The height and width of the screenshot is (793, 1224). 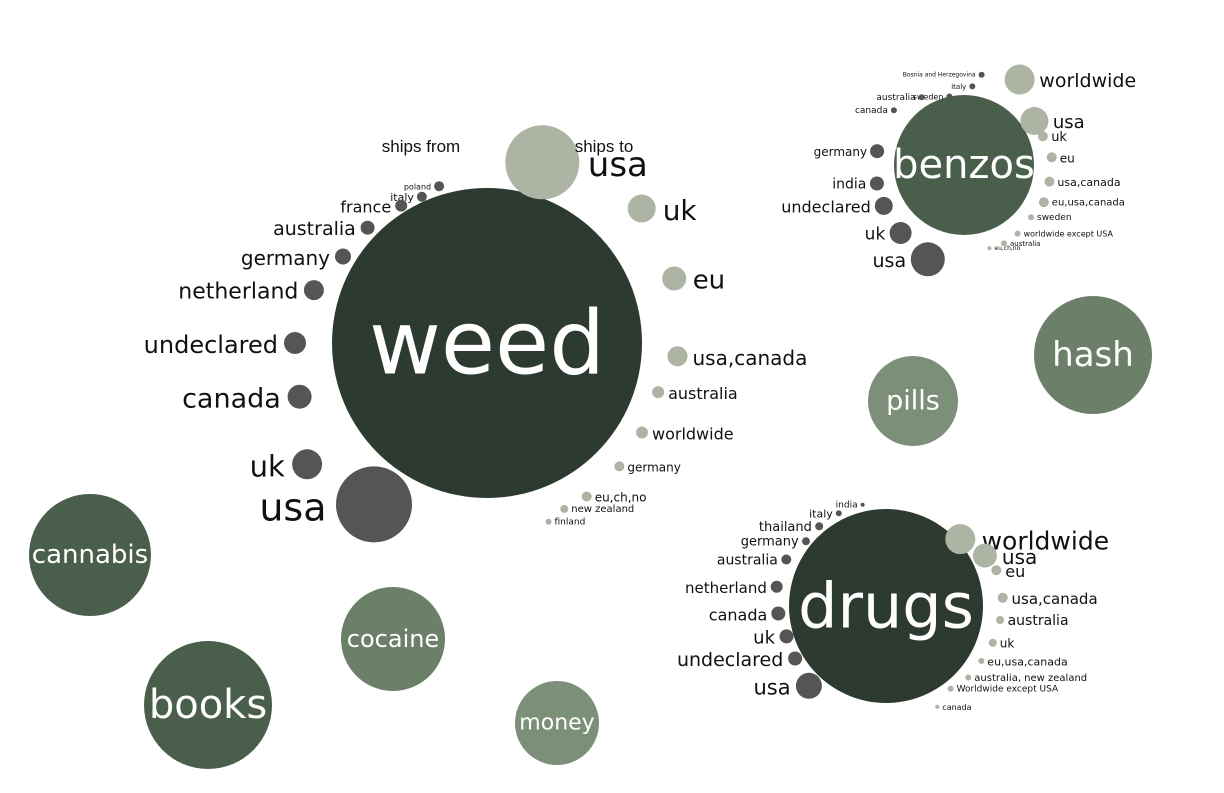 I want to click on bubble-hash, so click(x=1093, y=355).